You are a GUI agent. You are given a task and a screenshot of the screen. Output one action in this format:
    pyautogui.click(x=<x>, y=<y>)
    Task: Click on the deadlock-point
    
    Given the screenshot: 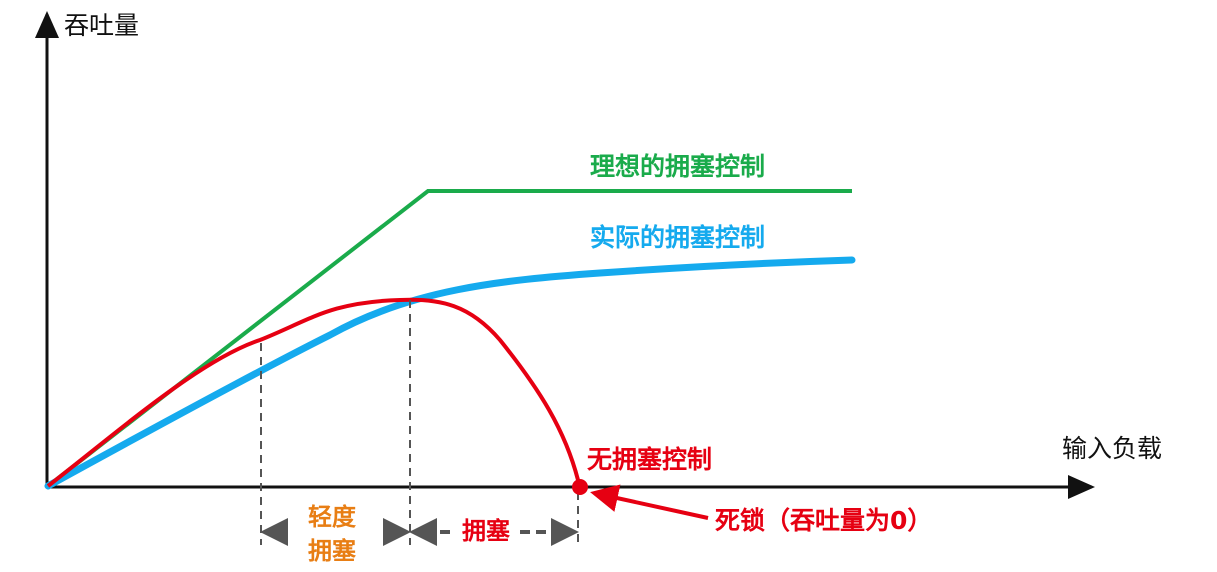 What is the action you would take?
    pyautogui.click(x=580, y=487)
    